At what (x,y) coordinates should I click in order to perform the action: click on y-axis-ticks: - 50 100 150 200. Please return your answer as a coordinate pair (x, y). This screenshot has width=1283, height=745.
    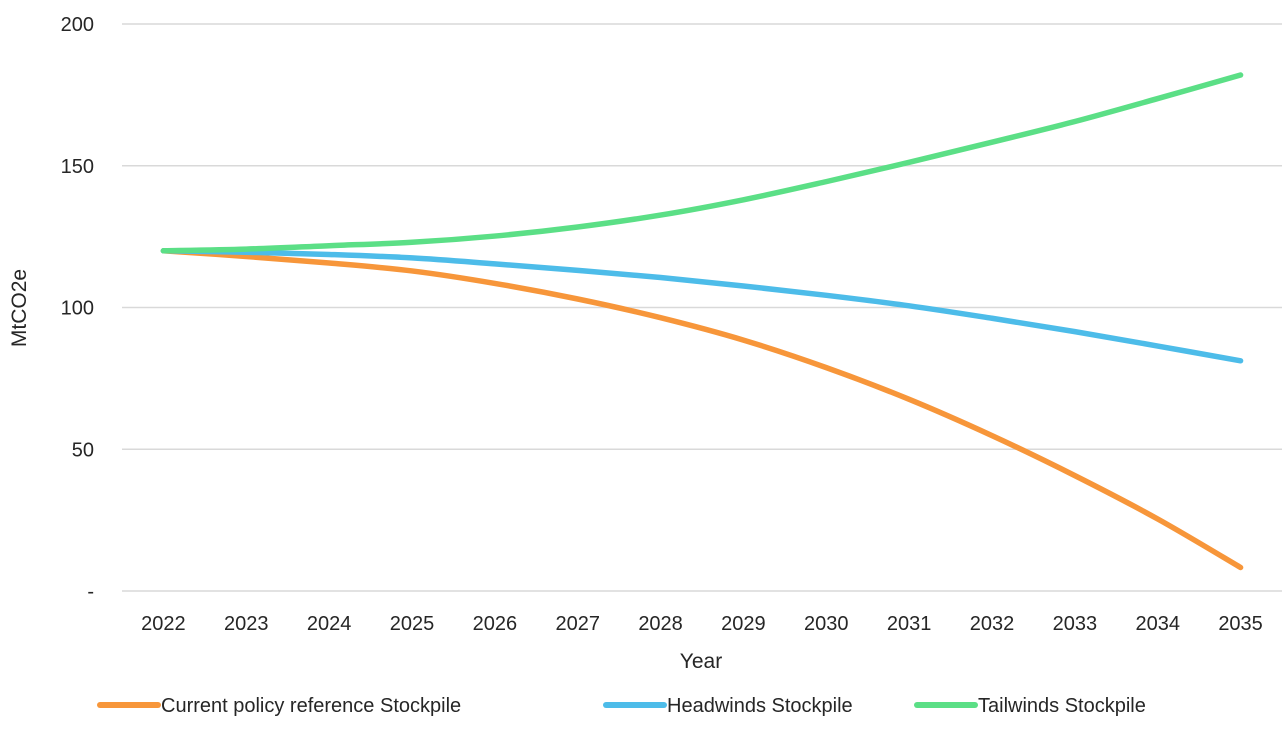
    Looking at the image, I should click on (77, 308).